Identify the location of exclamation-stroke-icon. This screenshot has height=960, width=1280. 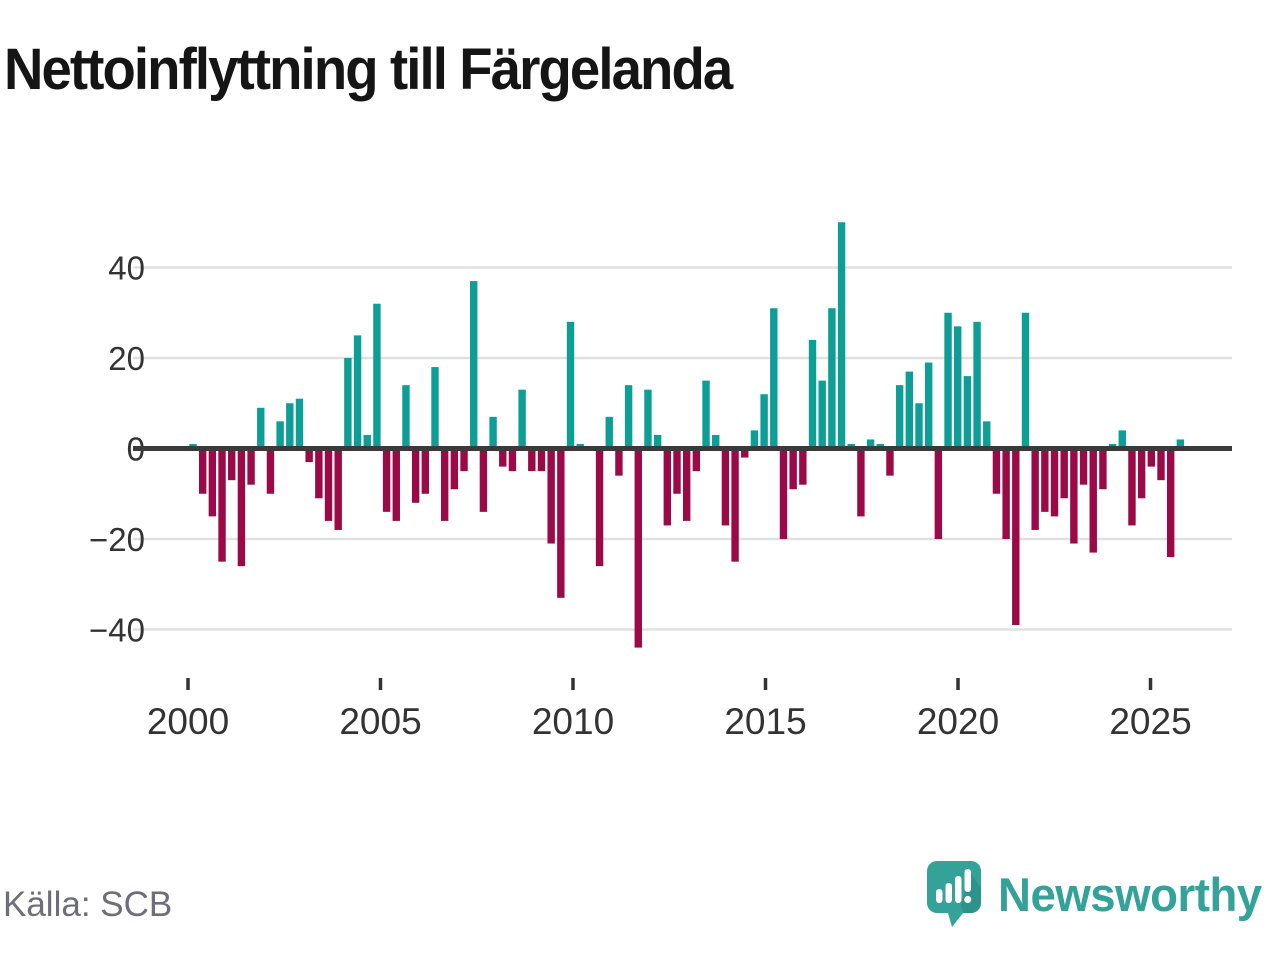
(968, 880).